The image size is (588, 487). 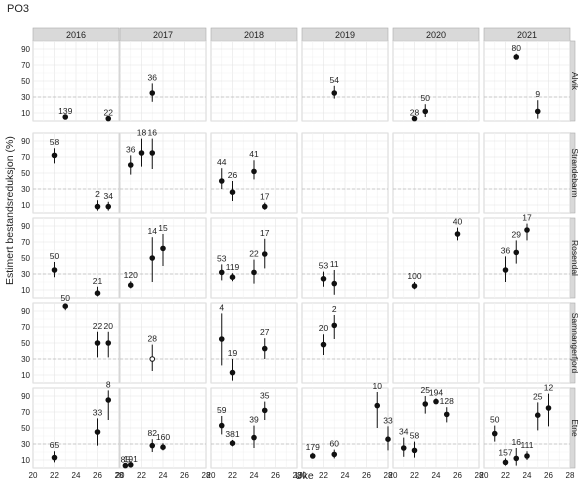 I want to click on data-label: 40, so click(x=458, y=222).